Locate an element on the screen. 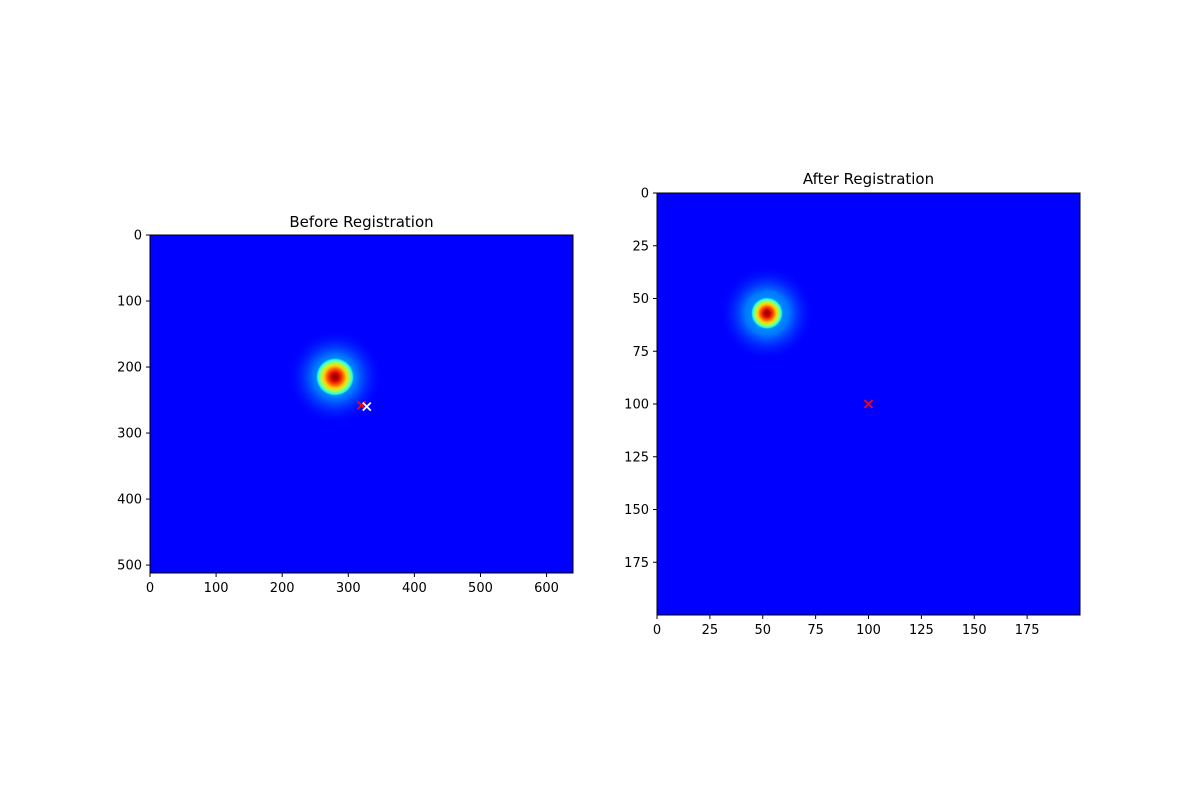 Image resolution: width=1200 pixels, height=800 pixels. x-tick-label: 200 is located at coordinates (282, 588).